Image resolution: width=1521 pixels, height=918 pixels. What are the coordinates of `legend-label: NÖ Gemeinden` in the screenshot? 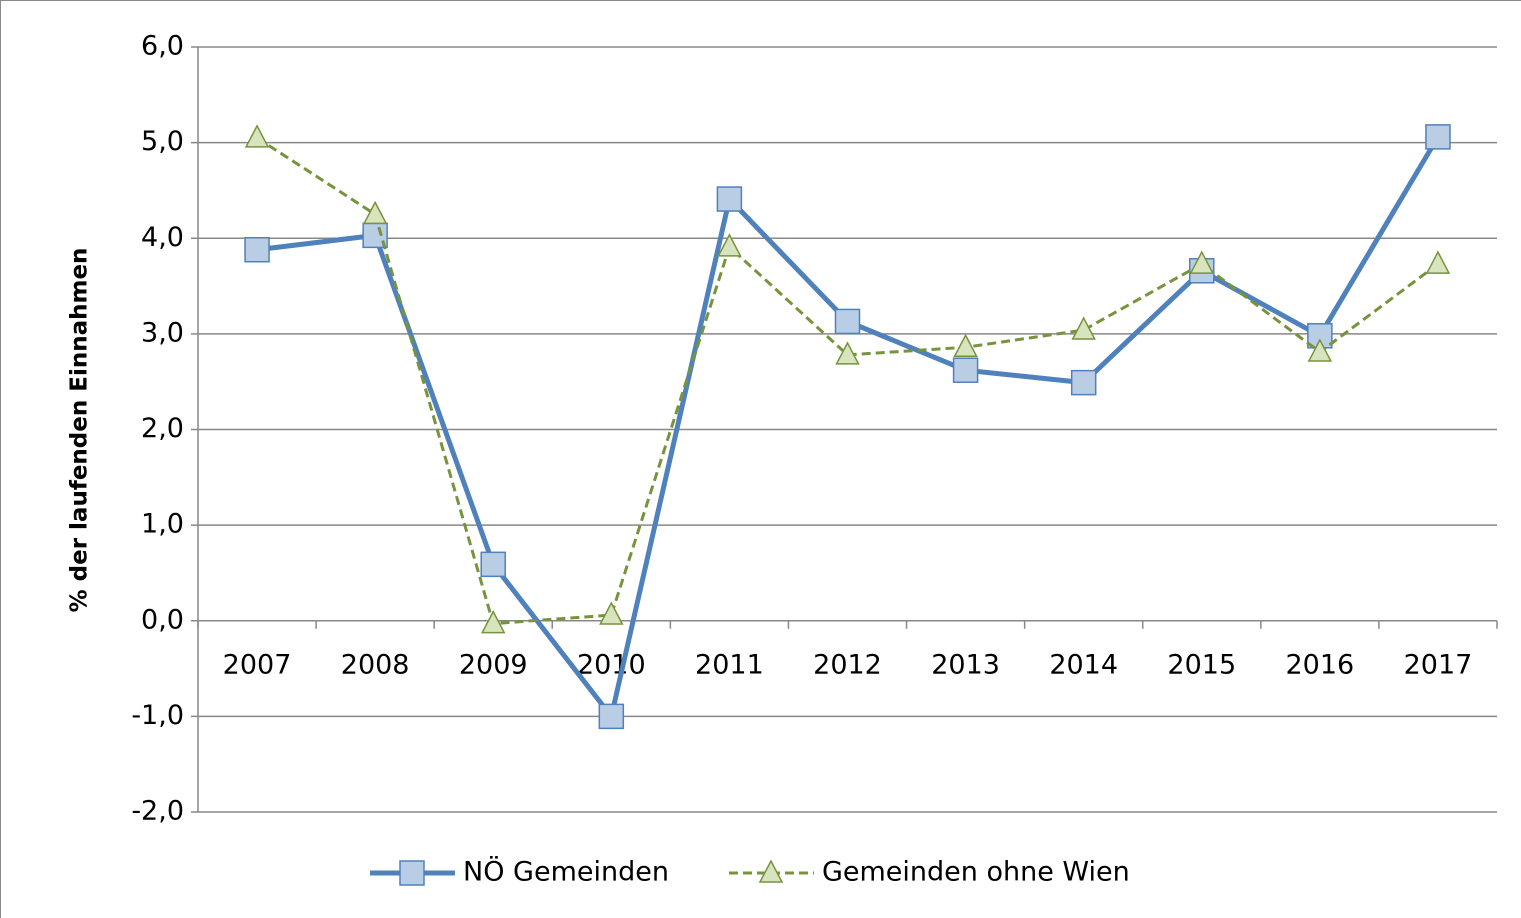 It's located at (566, 872).